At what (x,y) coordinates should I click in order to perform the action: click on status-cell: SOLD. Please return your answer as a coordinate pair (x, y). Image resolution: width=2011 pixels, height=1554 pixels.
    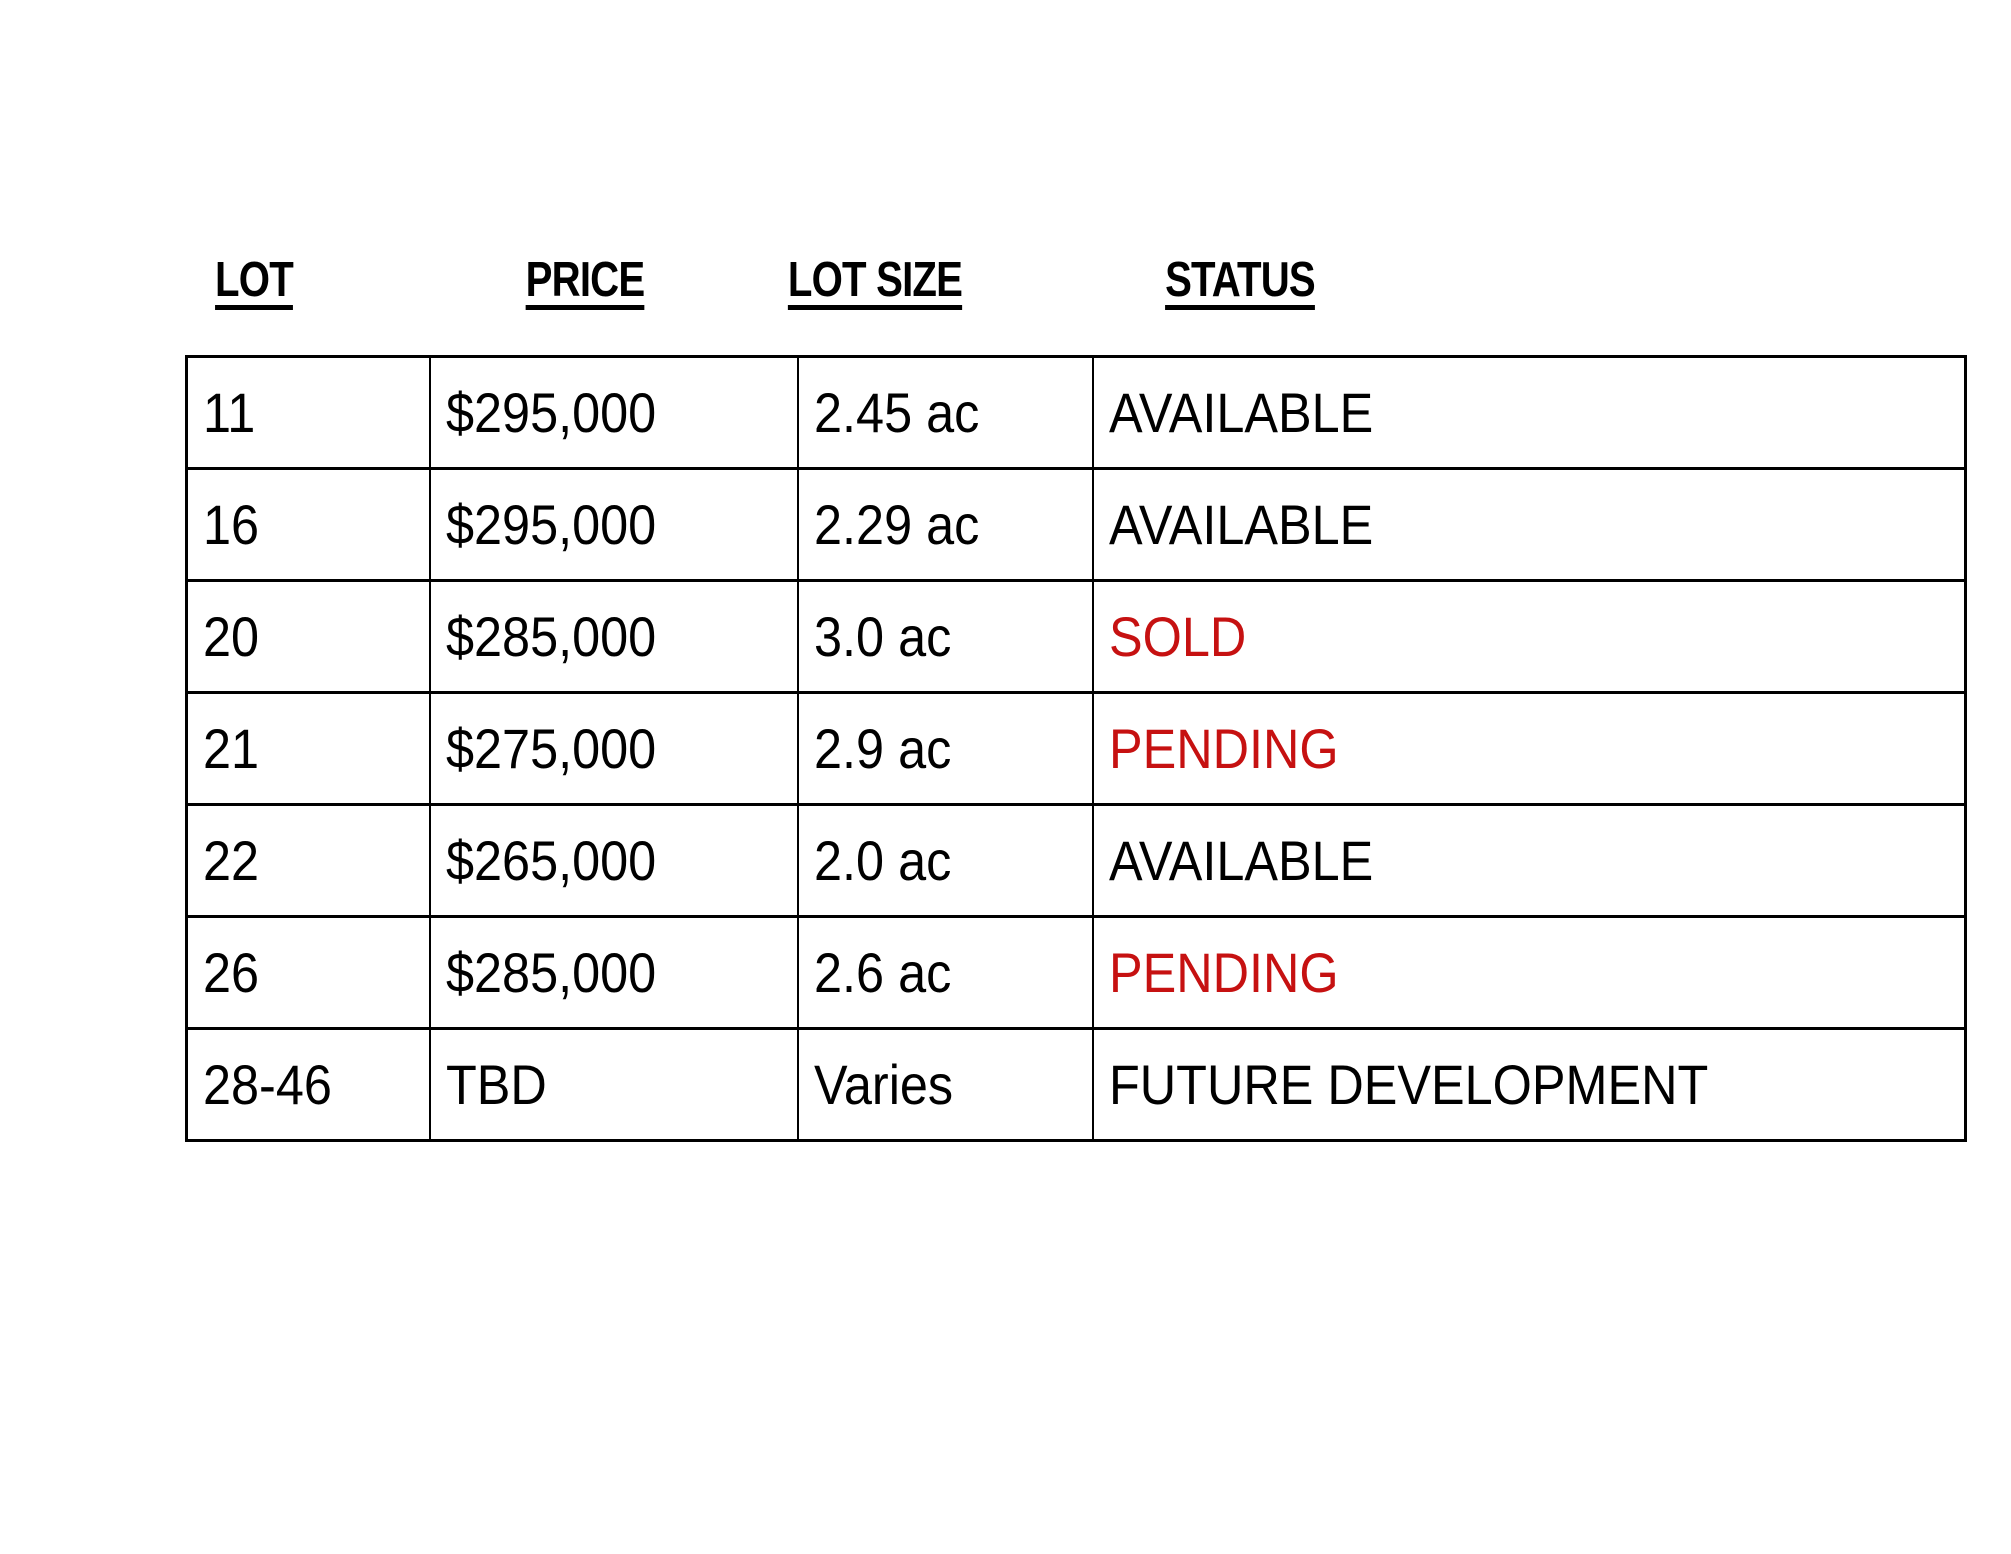
    Looking at the image, I should click on (1529, 636).